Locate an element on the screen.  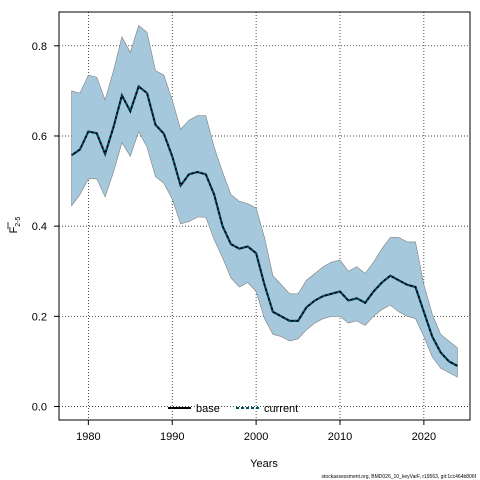
x-tick-label-1990: 1990 is located at coordinates (172, 437).